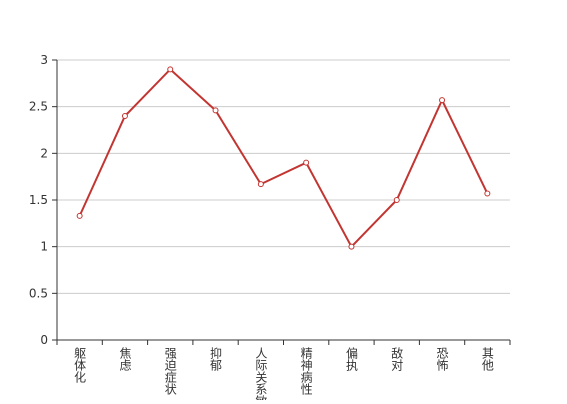 This screenshot has width=567, height=404. Describe the element at coordinates (38, 293) in the screenshot. I see `y-tick-label: 0.5` at that location.